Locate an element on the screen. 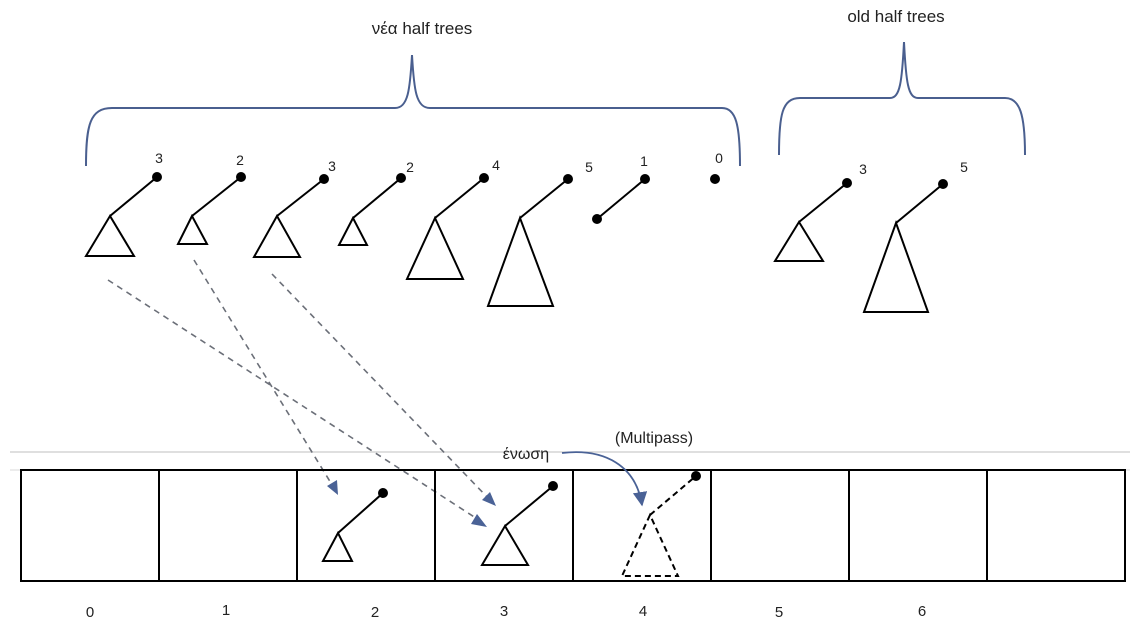 The width and height of the screenshot is (1130, 622). old-half-trees-brace is located at coordinates (902, 98).